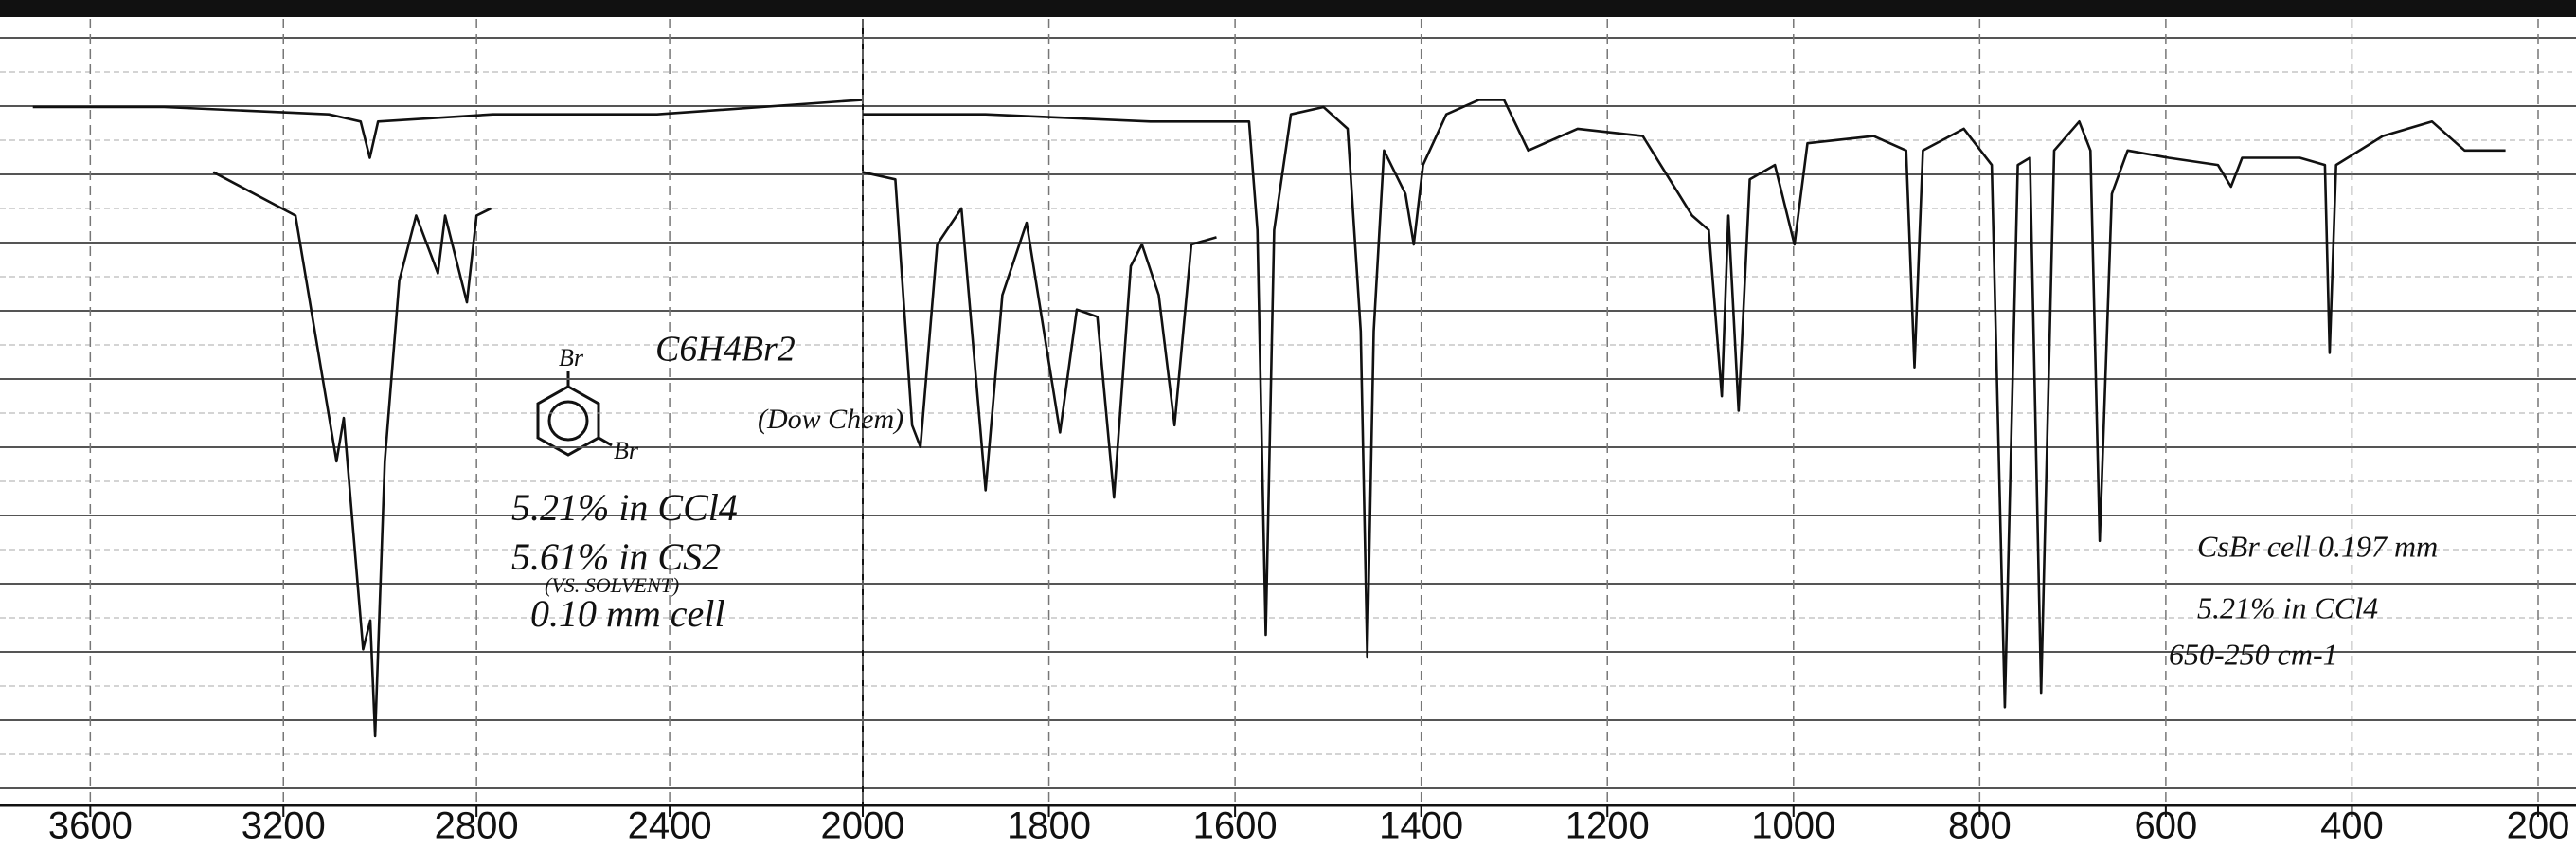 The image size is (2576, 849). I want to click on x-tick-label: 2800, so click(477, 826).